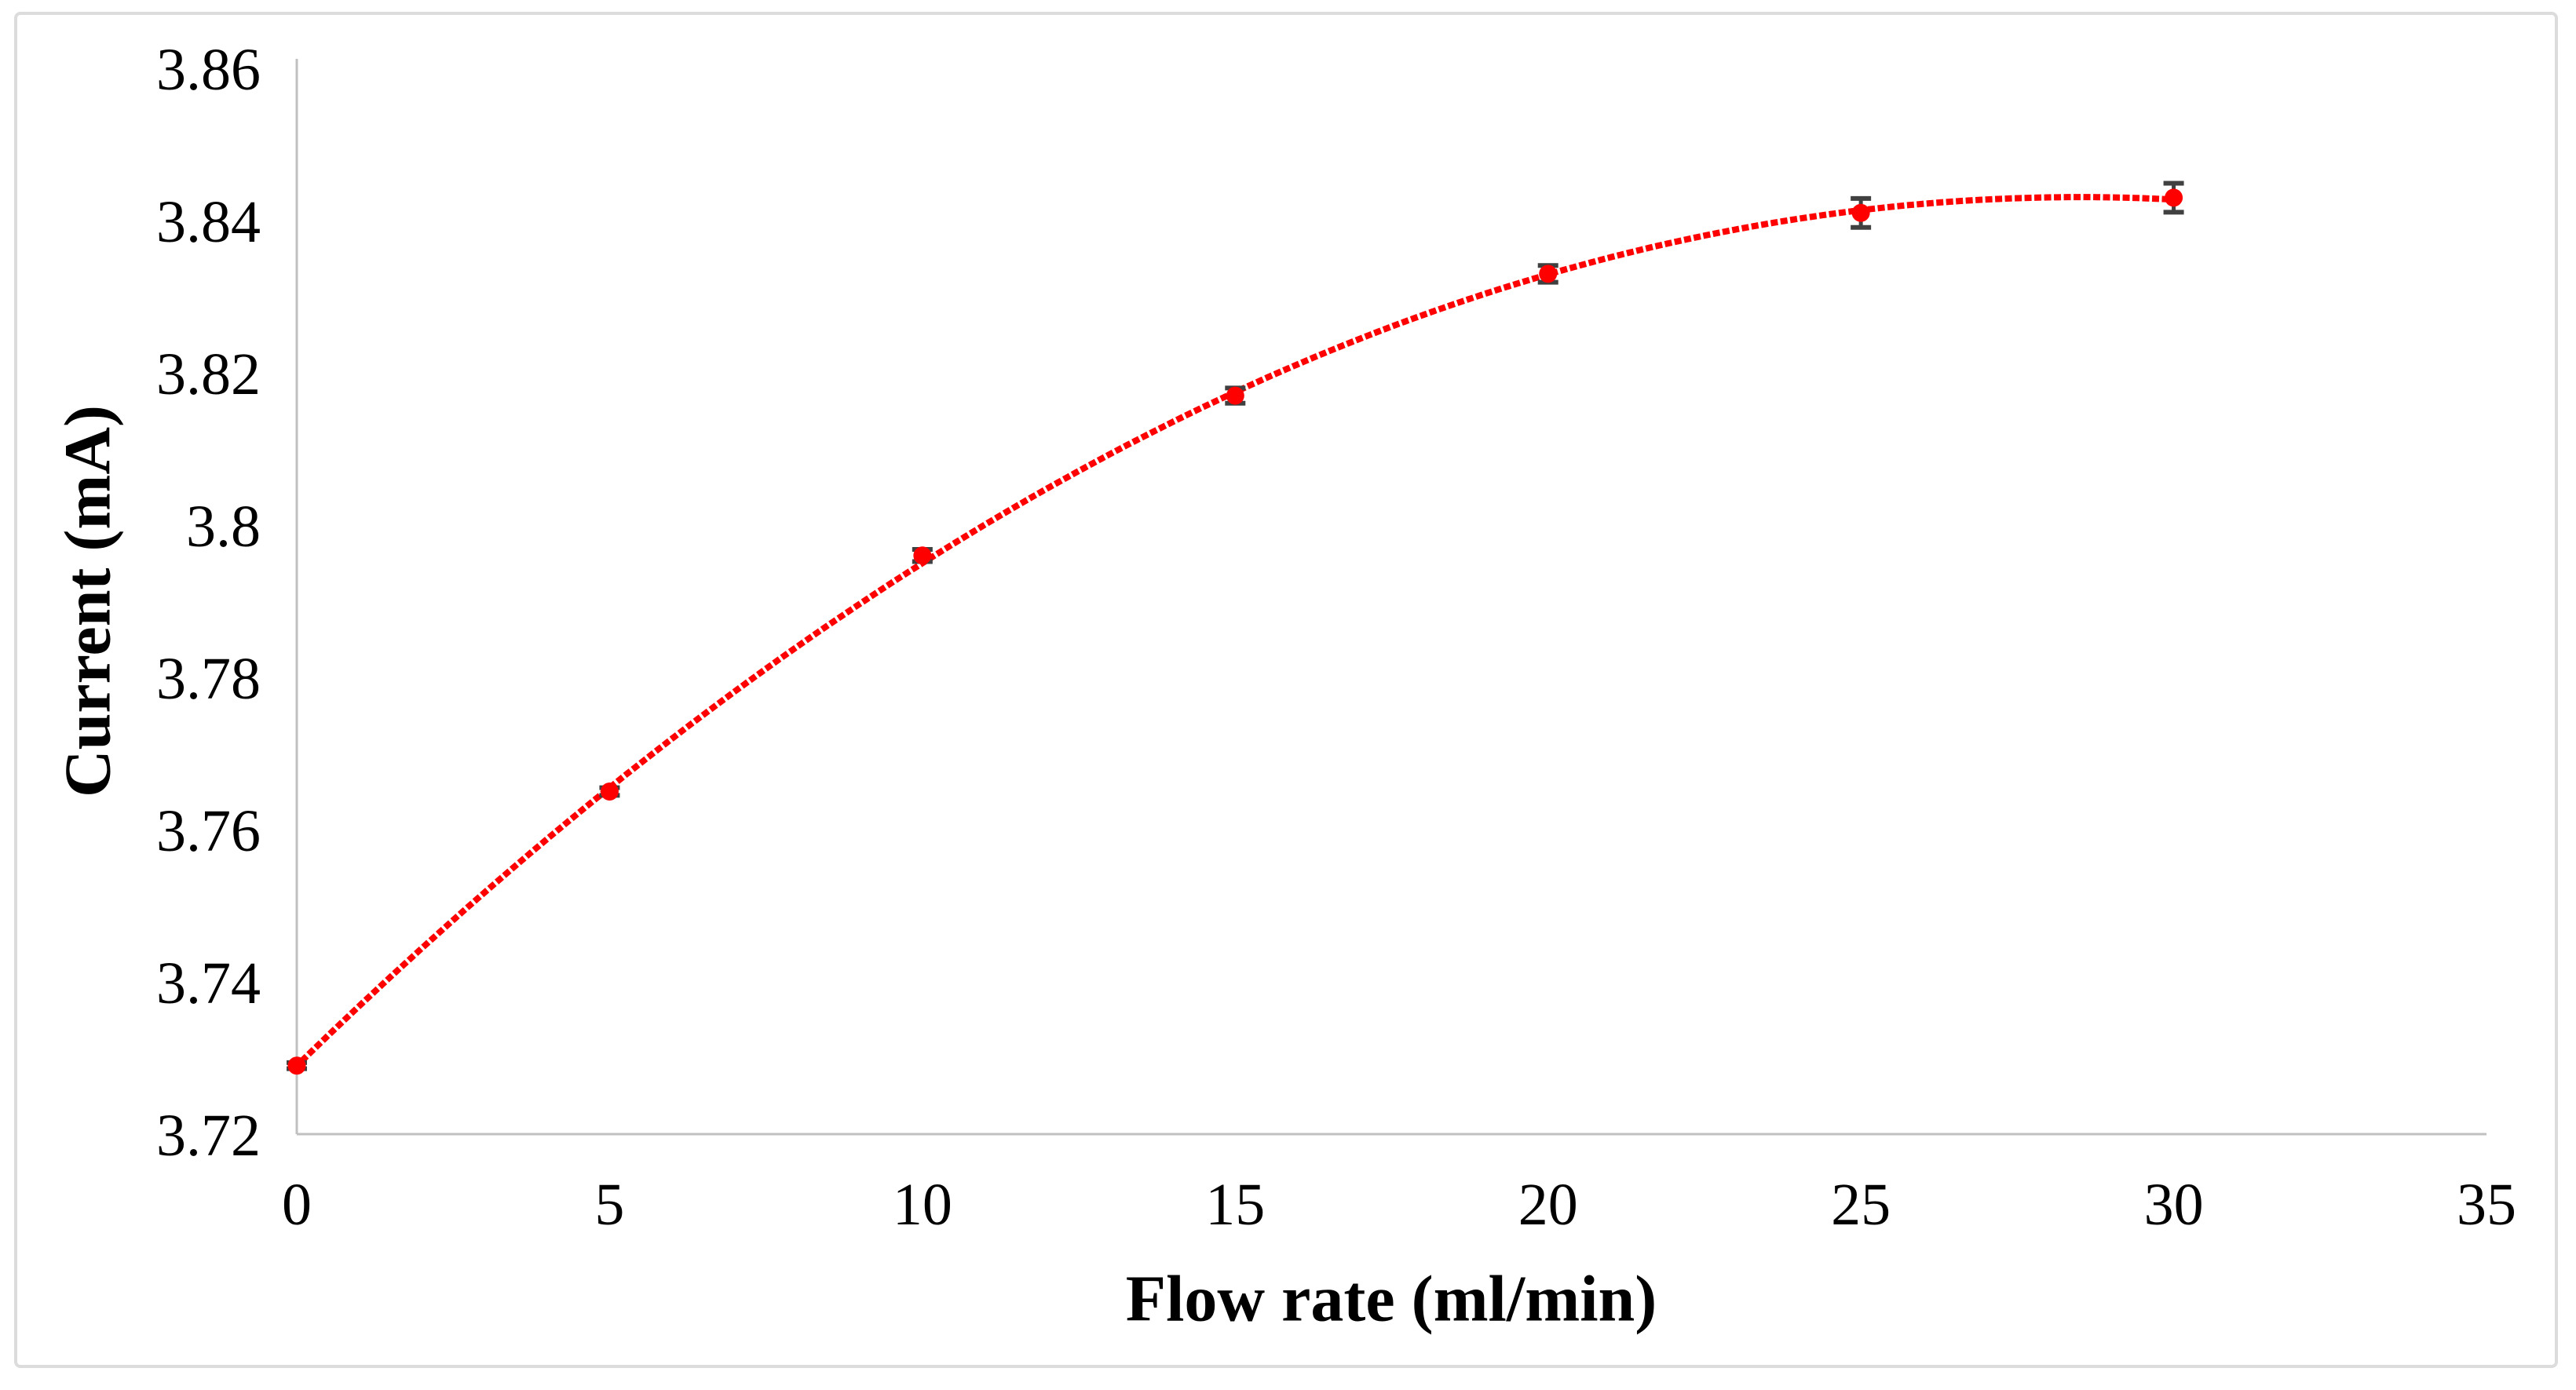 The height and width of the screenshot is (1390, 2576). What do you see at coordinates (2486, 1205) in the screenshot?
I see `x-tick-label: 35` at bounding box center [2486, 1205].